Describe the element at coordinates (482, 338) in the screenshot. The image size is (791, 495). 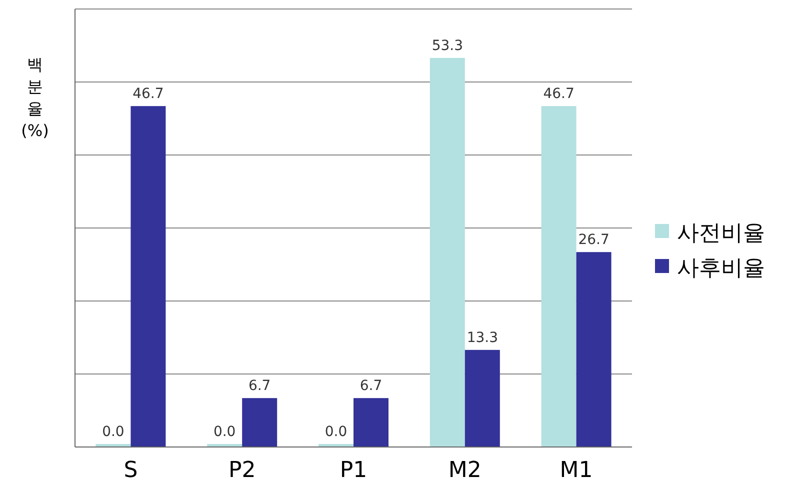
I see `data-label: 13.3` at that location.